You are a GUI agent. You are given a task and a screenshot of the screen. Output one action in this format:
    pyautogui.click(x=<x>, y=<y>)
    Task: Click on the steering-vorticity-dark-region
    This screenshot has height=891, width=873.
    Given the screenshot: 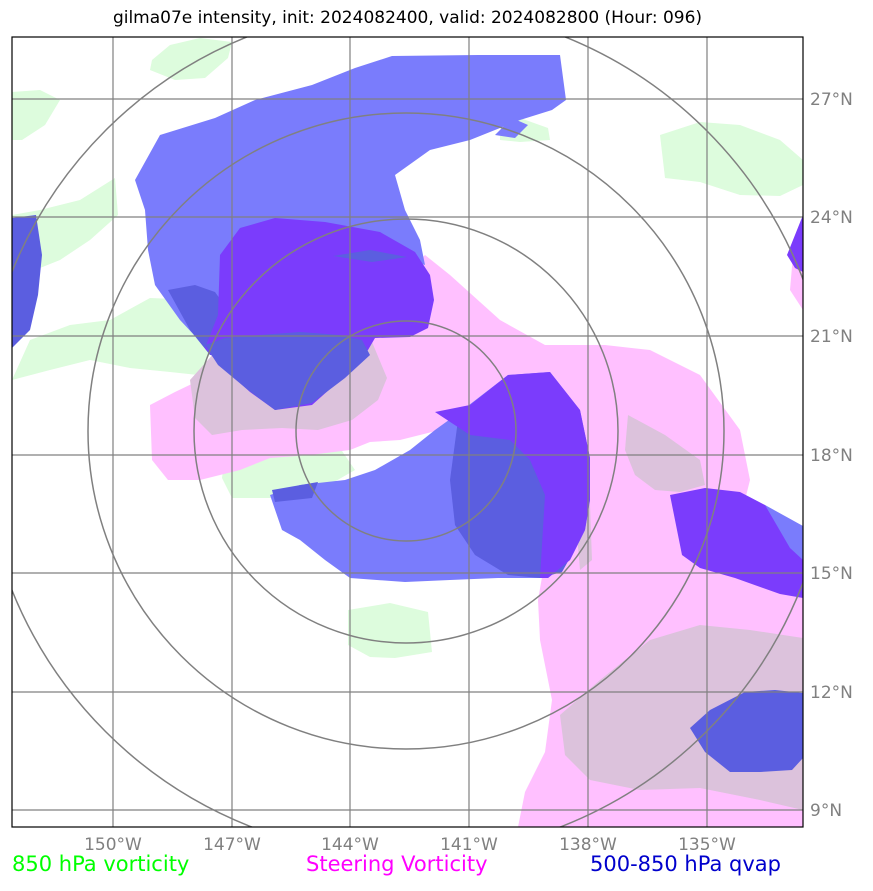 What is the action you would take?
    pyautogui.click(x=665, y=453)
    